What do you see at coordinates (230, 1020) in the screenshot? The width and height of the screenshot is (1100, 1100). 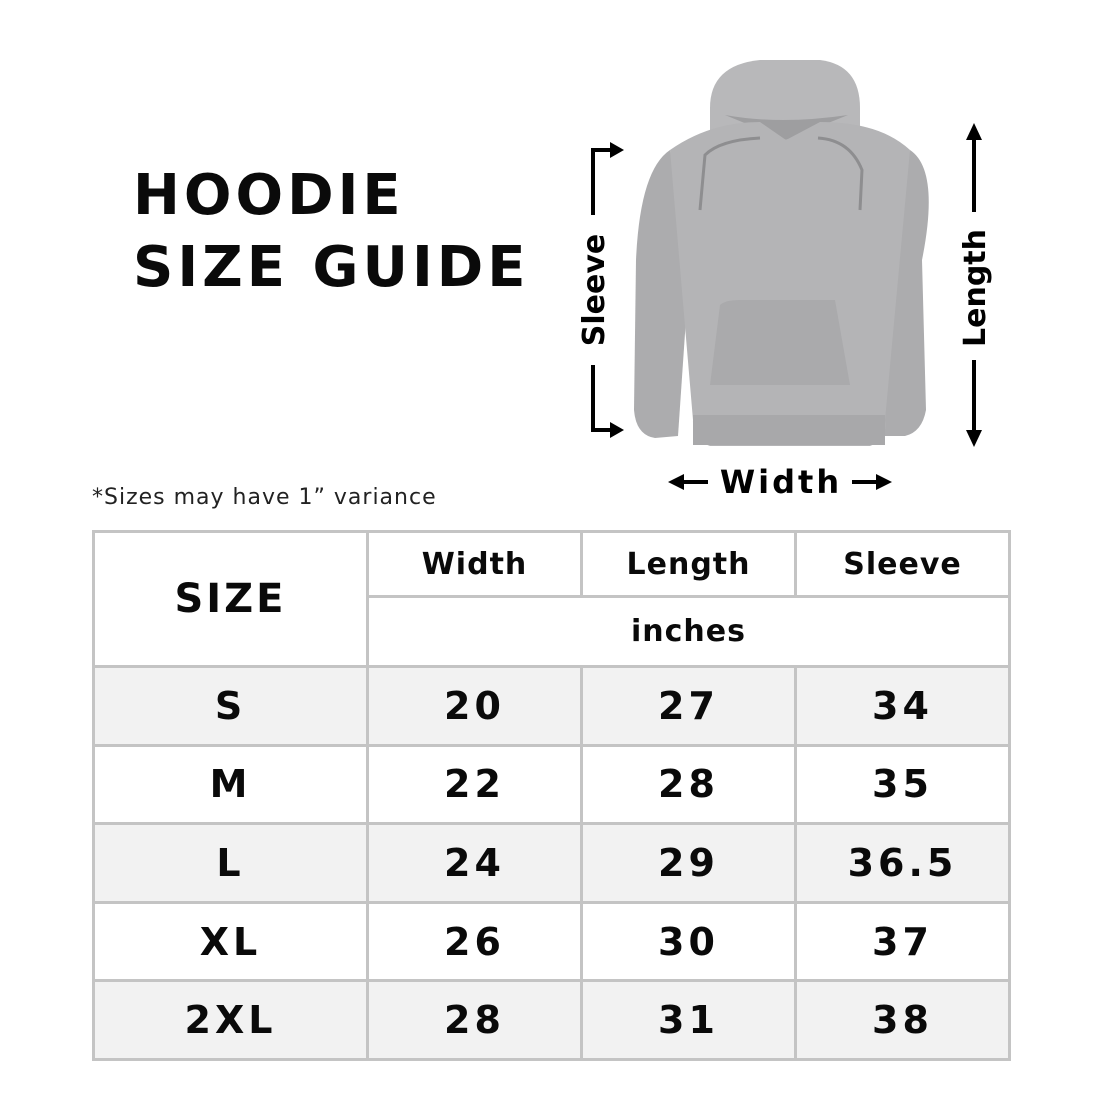 I see `size-cell: 2XL` at bounding box center [230, 1020].